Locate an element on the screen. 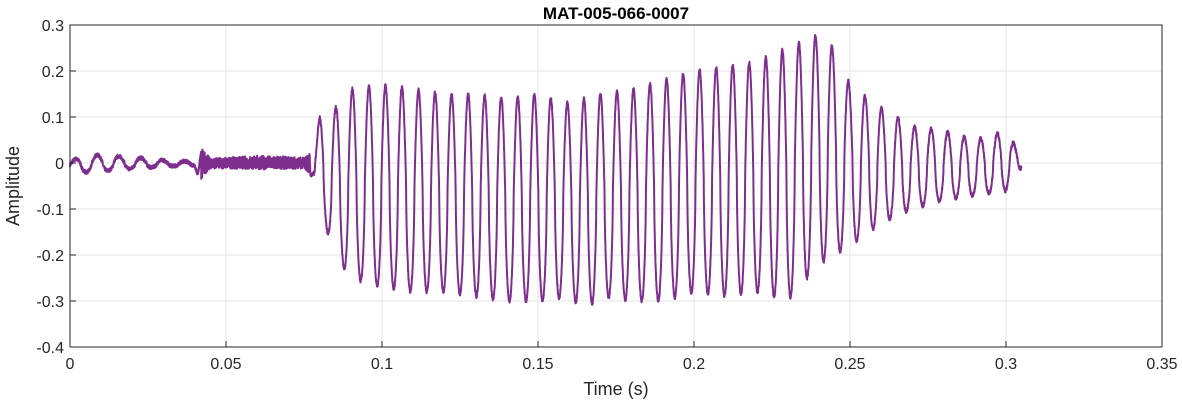  y-tick-label: -0.3 is located at coordinates (50, 302).